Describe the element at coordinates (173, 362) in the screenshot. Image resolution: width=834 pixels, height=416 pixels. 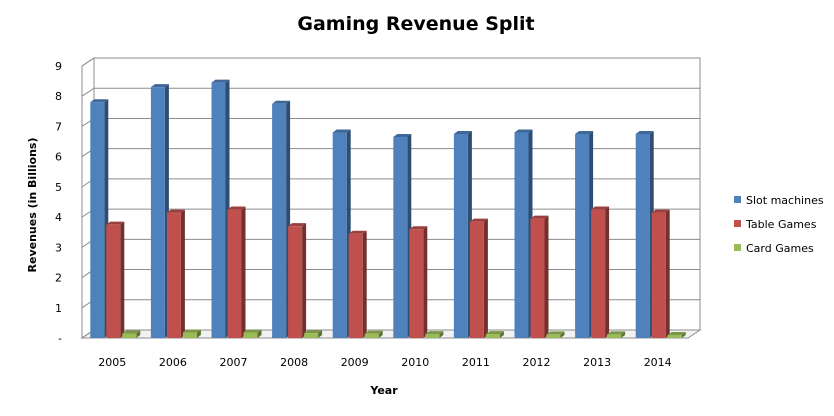
I see `x-tick-label: 2006` at that location.